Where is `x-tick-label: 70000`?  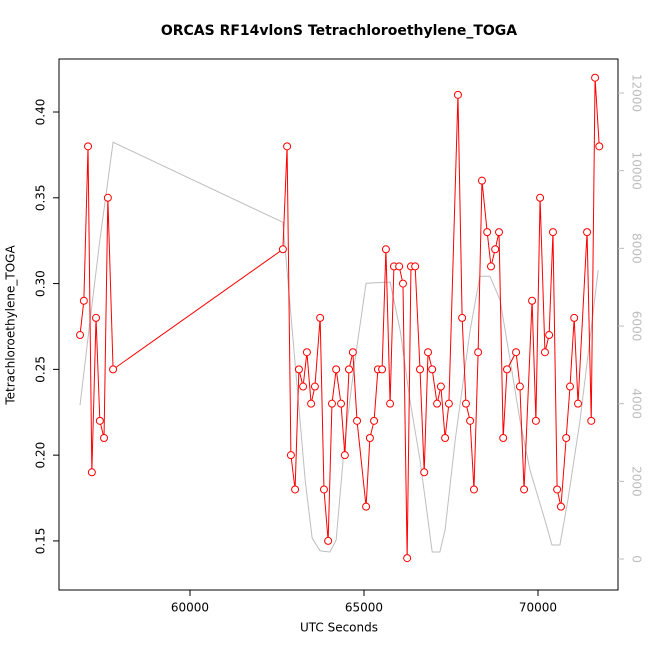 x-tick-label: 70000 is located at coordinates (538, 608).